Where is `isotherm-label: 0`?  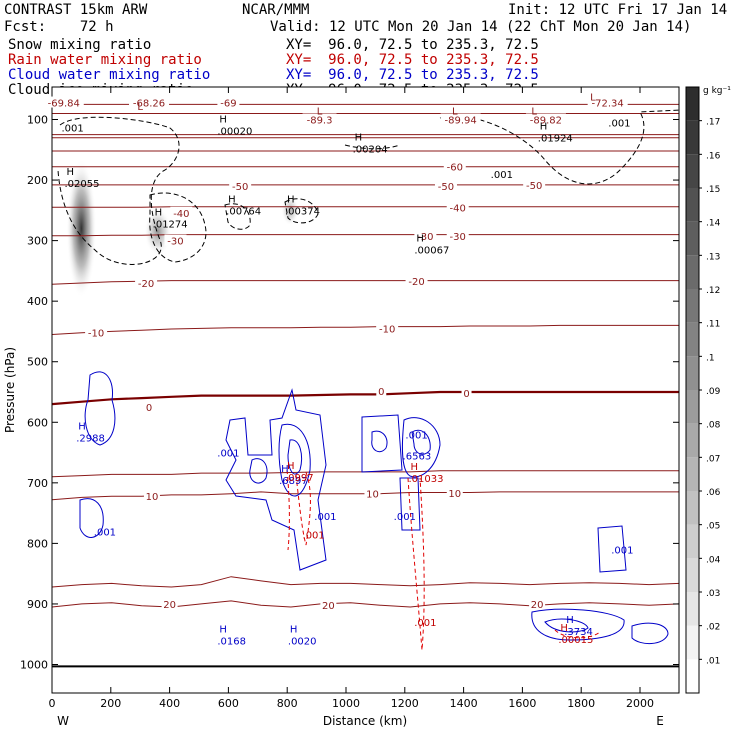
isotherm-label: 0 is located at coordinates (466, 394).